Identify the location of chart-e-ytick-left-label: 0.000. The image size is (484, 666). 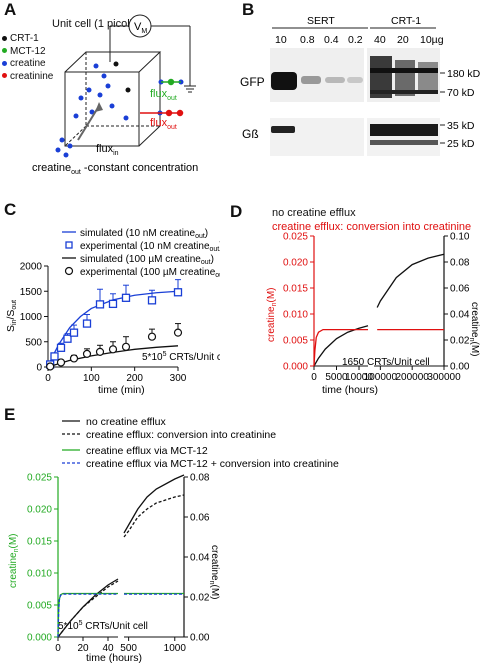
(39, 638).